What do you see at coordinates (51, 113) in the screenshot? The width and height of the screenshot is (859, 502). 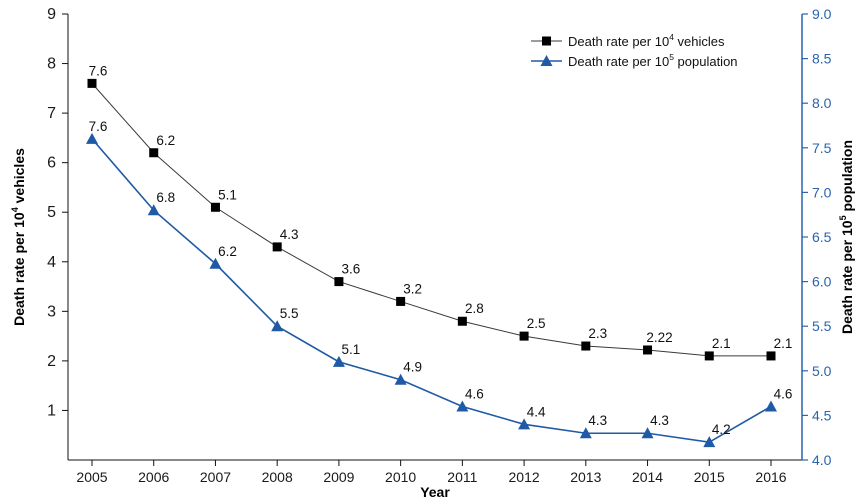 I see `left-tick-label: 7` at bounding box center [51, 113].